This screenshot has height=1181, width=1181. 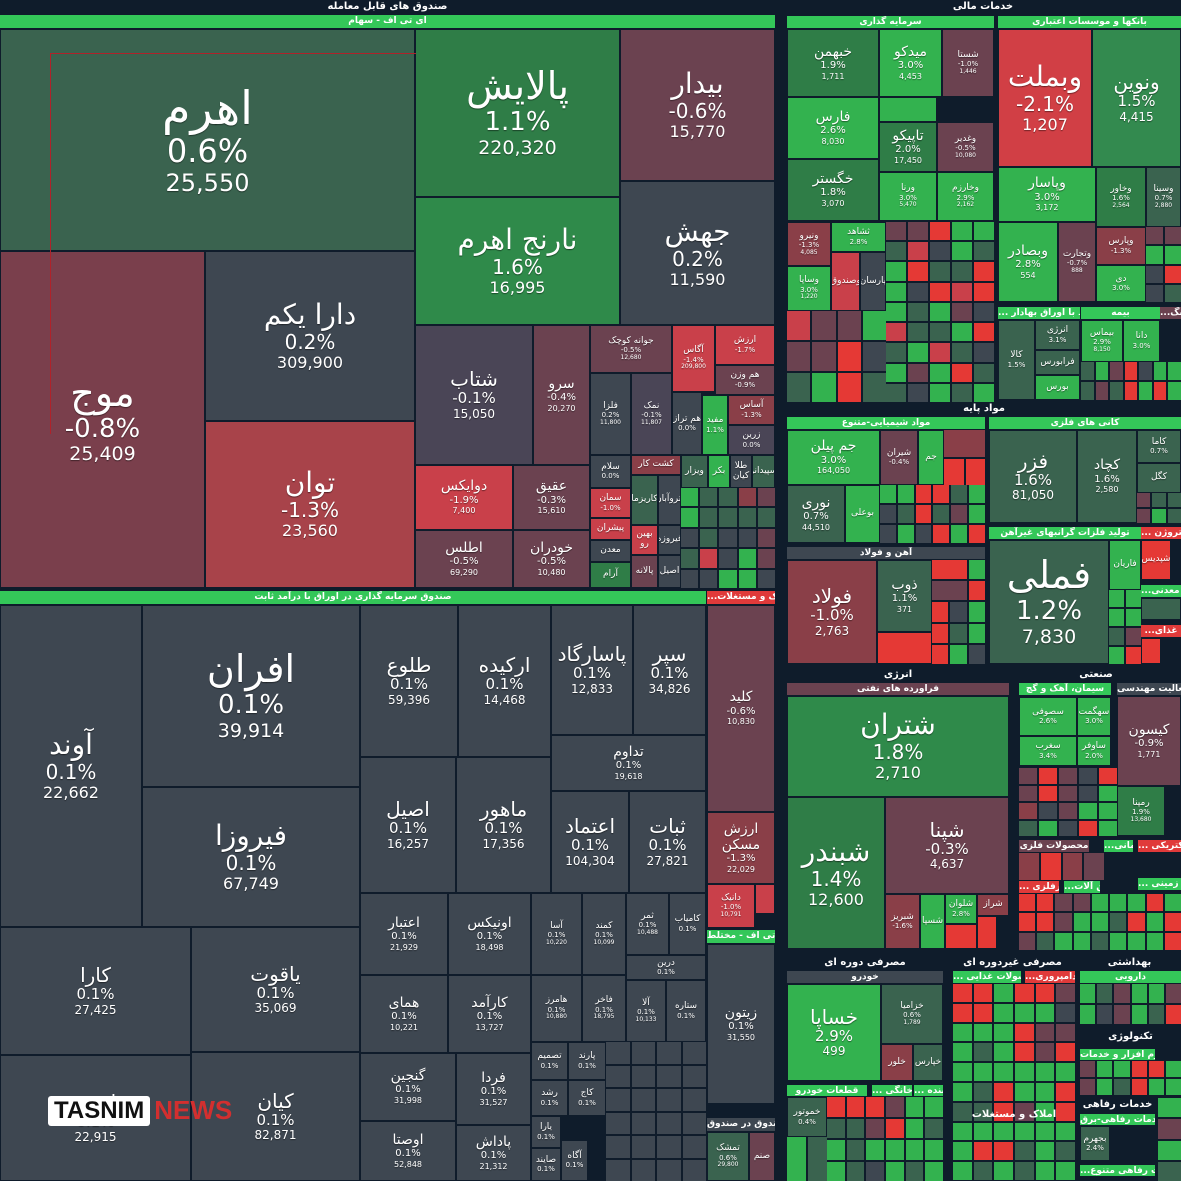 What do you see at coordinates (932, 921) in the screenshot?
I see `tile-shespa: شسپا` at bounding box center [932, 921].